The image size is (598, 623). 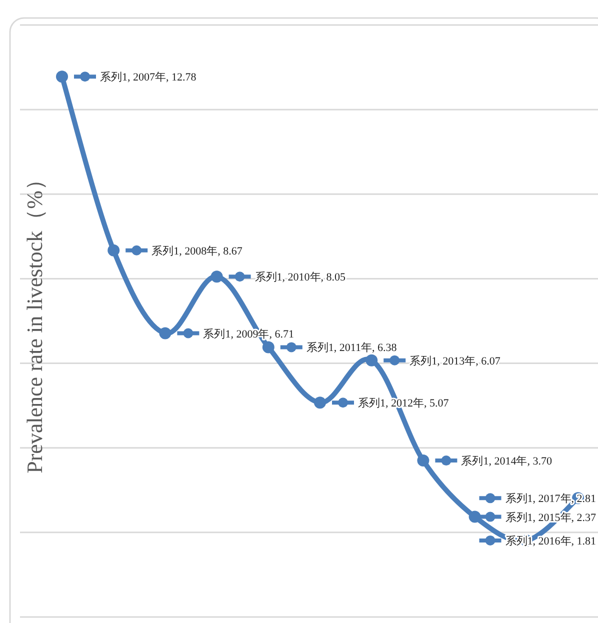 I want to click on data-label: 系列1, 2007年, 12.78, so click(x=148, y=77).